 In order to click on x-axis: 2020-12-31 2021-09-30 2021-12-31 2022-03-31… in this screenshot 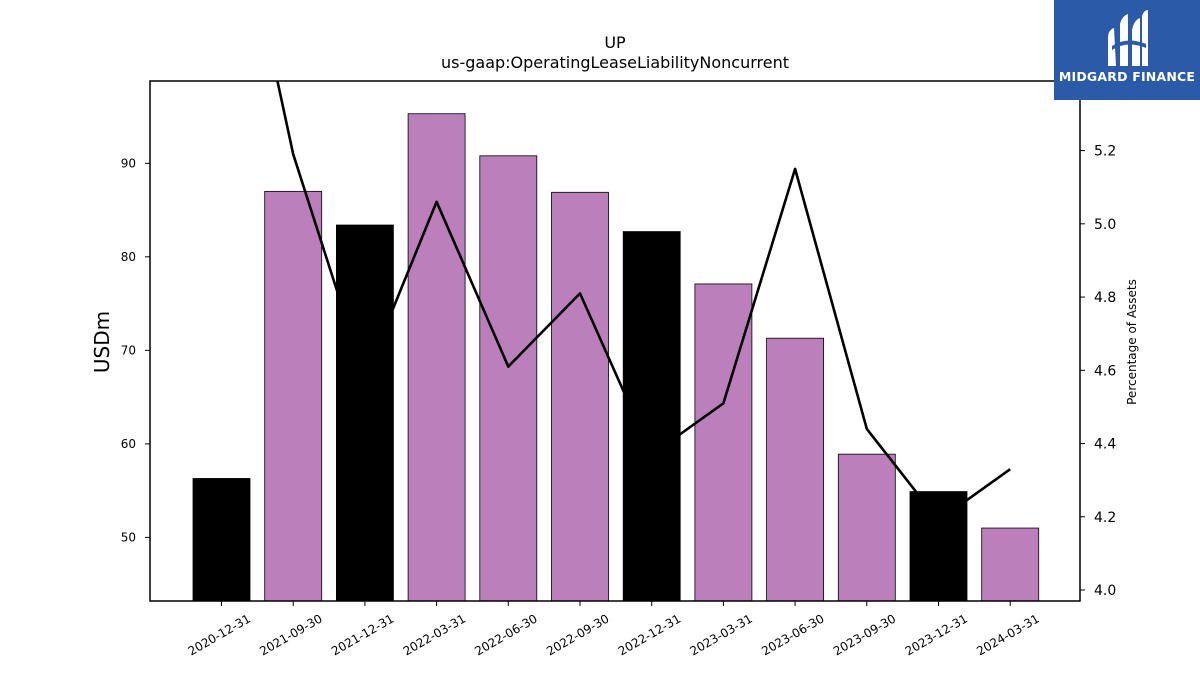, I will do `click(614, 629)`.